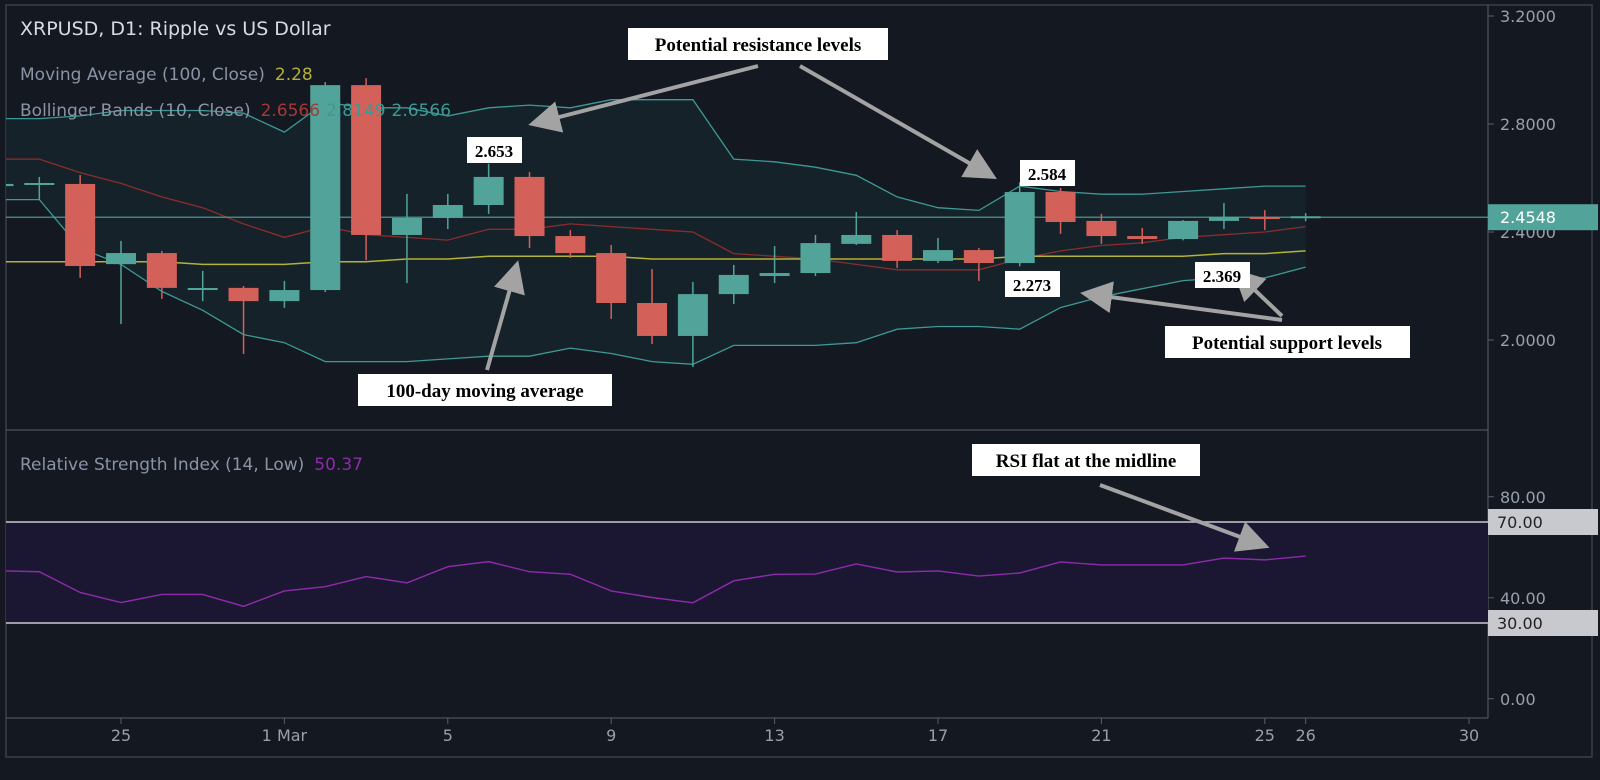 The image size is (1600, 780). What do you see at coordinates (285, 735) in the screenshot?
I see `time-tick-label: 1 Mar` at bounding box center [285, 735].